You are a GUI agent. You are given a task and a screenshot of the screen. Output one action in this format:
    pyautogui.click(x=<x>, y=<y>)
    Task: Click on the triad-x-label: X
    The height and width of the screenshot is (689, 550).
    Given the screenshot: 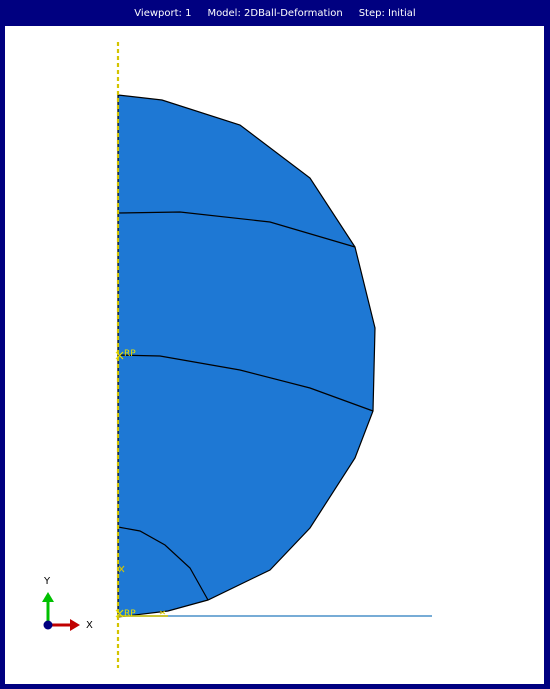 What is the action you would take?
    pyautogui.click(x=89, y=625)
    